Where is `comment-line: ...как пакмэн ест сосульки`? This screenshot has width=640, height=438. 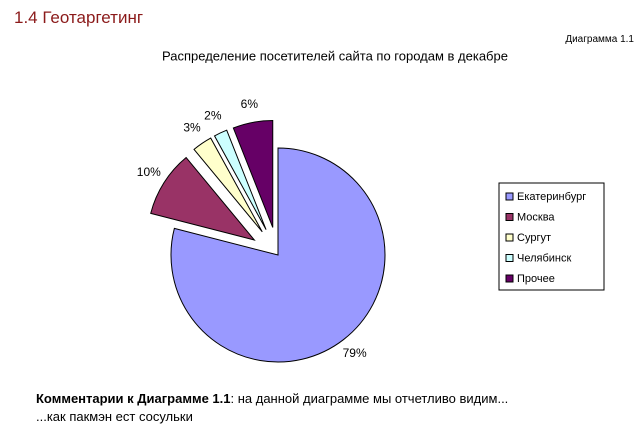 comment-line: ...как пакмэн ест сосульки is located at coordinates (114, 416).